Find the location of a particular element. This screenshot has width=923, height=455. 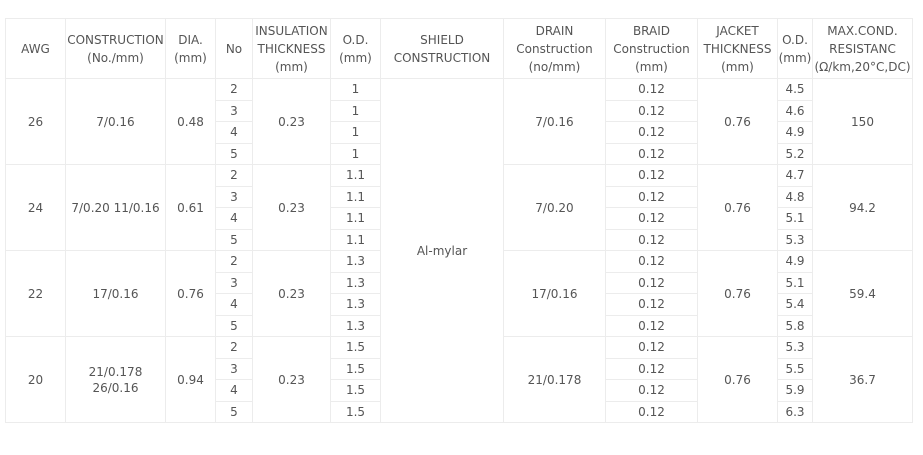

header-cell: CONSTRUCTION (No./mm) is located at coordinates (115, 48).